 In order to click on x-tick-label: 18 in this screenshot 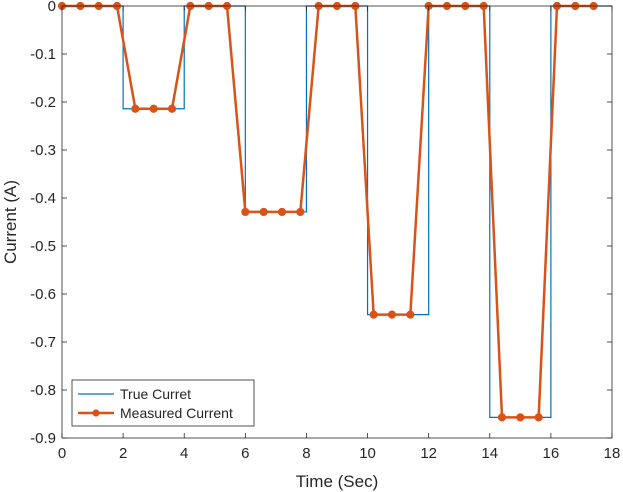, I will do `click(612, 453)`.